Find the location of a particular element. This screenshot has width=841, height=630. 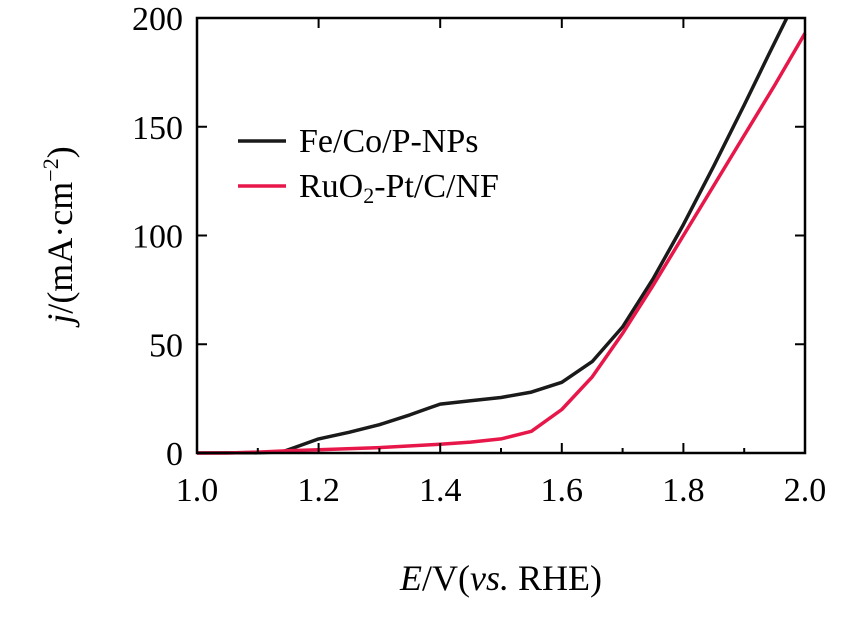

y-tick-label-3: 150 is located at coordinates (157, 128).